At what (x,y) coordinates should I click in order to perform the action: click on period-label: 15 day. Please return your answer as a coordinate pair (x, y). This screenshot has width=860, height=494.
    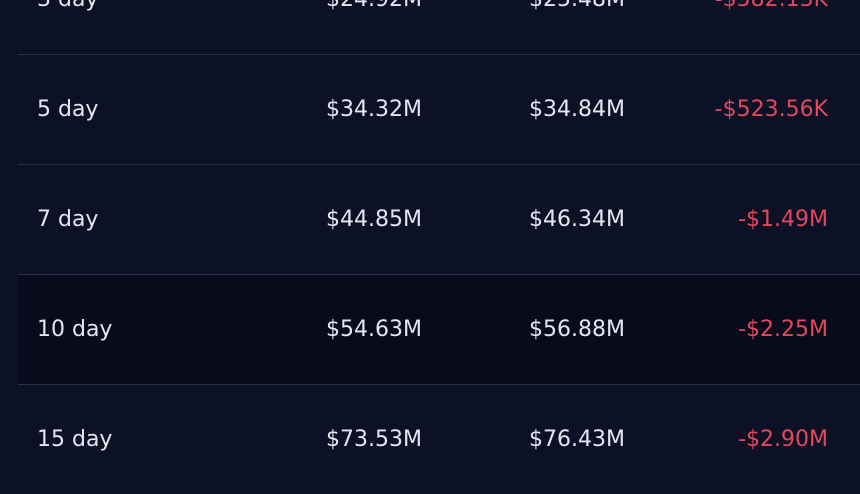
    Looking at the image, I should click on (75, 439).